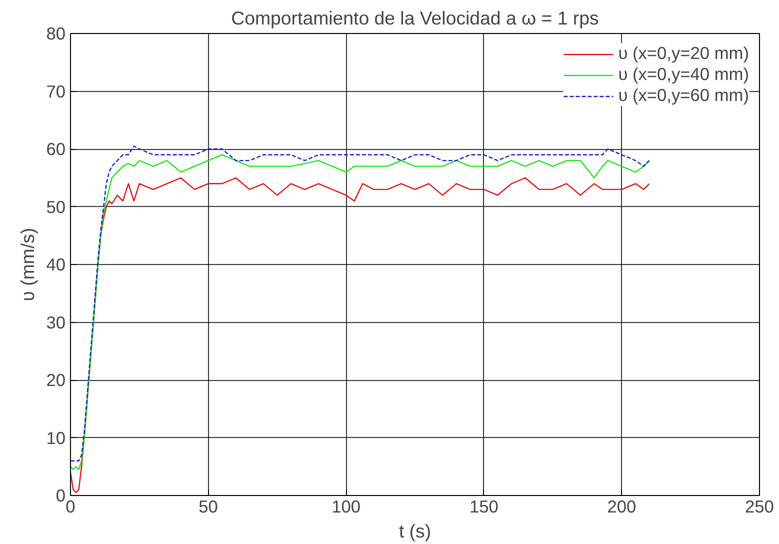 The image size is (779, 544). Describe the element at coordinates (415, 531) in the screenshot. I see `x-axis-title: t (s)` at that location.